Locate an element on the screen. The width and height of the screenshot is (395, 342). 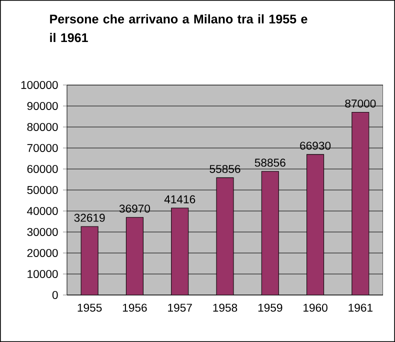
data-label: 36970 is located at coordinates (134, 208).